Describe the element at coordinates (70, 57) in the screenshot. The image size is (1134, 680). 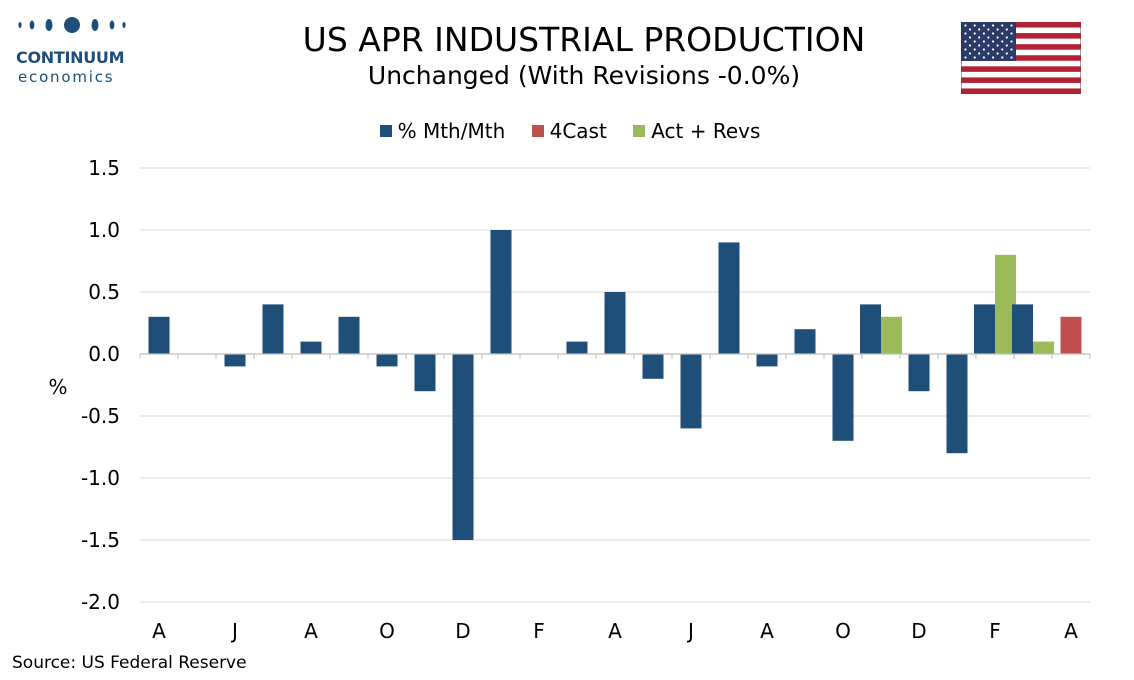
I see `logo-name: CONTINUUM` at that location.